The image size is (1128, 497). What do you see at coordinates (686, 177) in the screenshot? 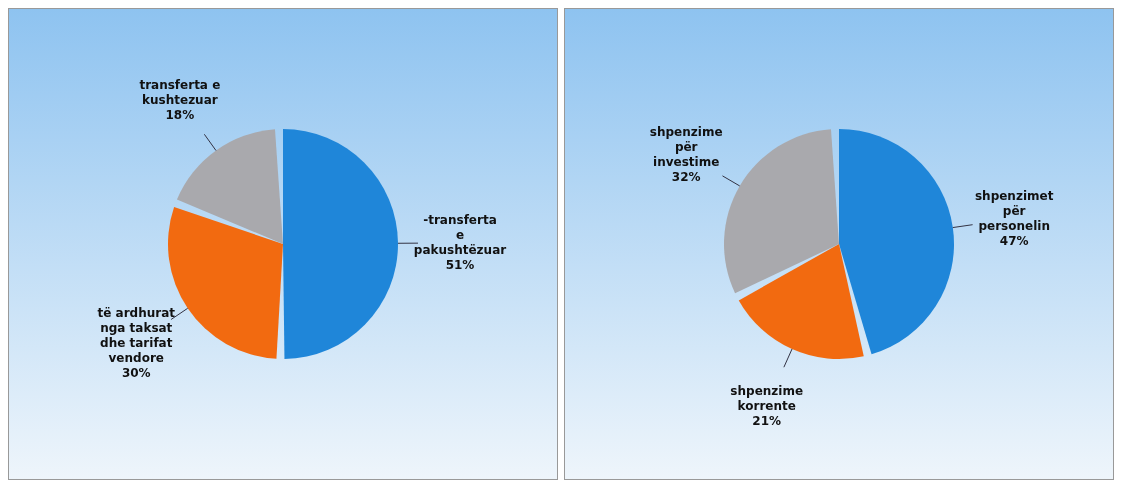
I see `data-label: 32%` at bounding box center [686, 177].